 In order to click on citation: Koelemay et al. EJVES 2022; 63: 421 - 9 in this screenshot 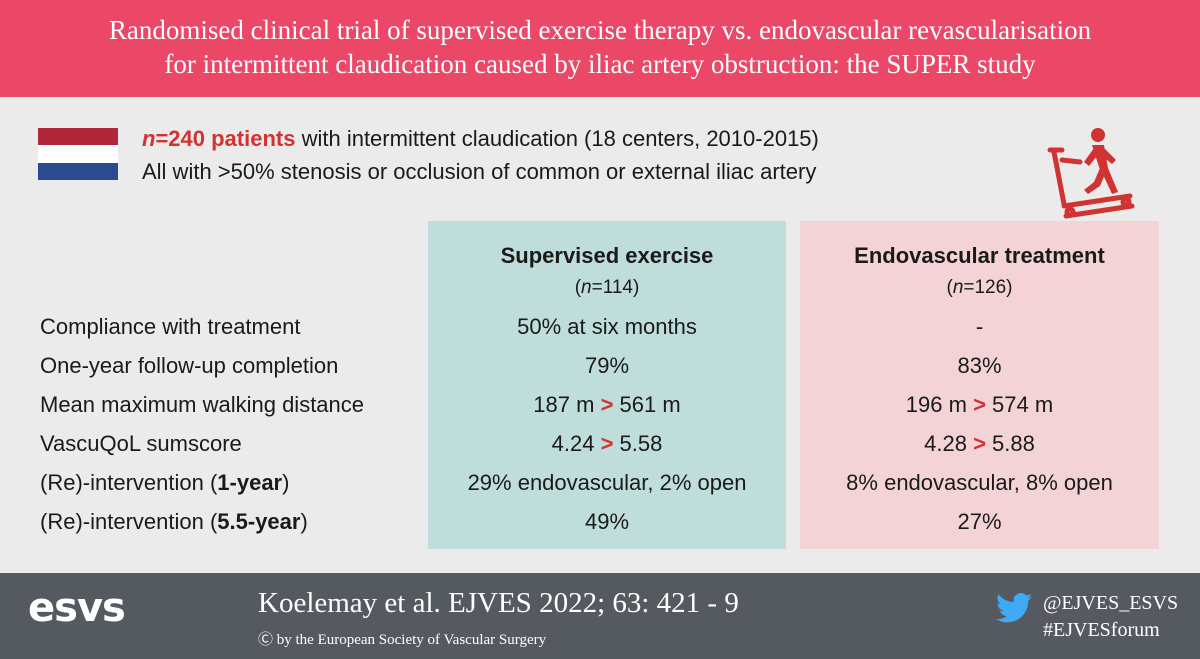, I will do `click(498, 603)`.